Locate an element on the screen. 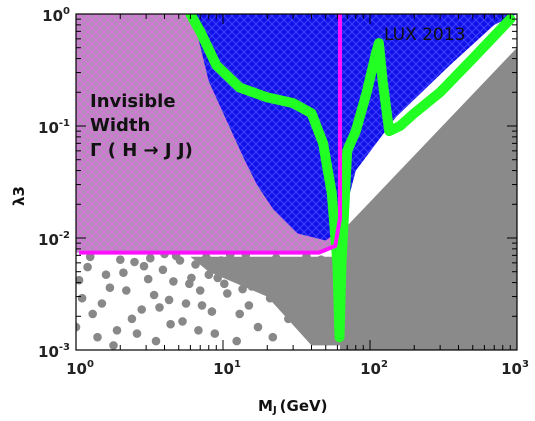 This screenshot has height=421, width=535. y-tick-label: 100 is located at coordinates (56, 15).